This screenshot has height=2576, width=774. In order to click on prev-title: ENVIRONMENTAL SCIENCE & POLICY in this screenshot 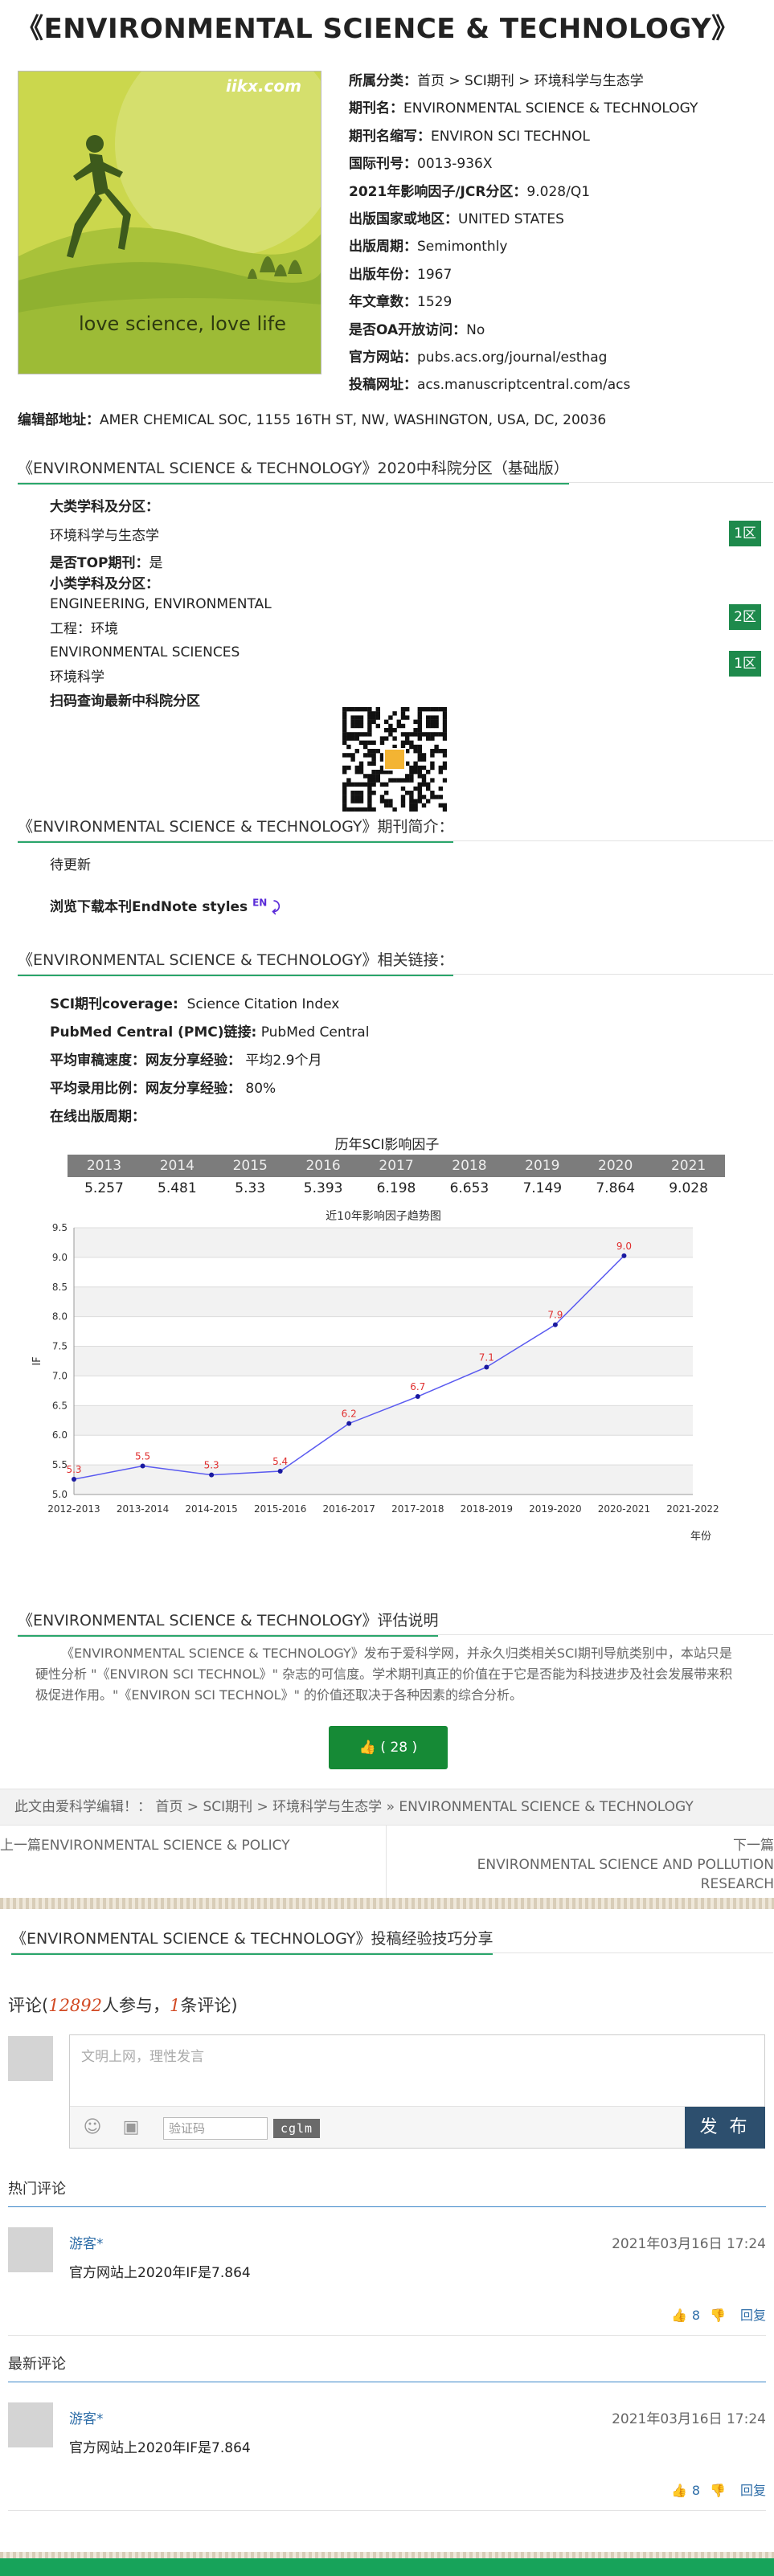, I will do `click(165, 1846)`.